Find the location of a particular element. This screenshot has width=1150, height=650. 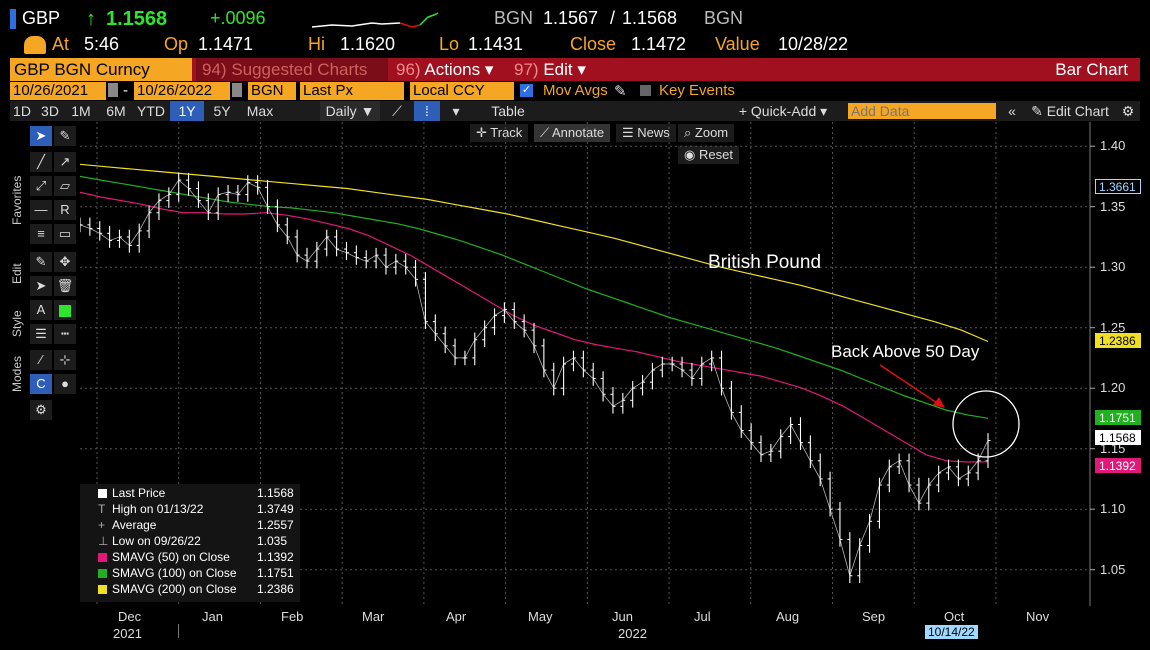

x-tick-label: Aug is located at coordinates (788, 616).